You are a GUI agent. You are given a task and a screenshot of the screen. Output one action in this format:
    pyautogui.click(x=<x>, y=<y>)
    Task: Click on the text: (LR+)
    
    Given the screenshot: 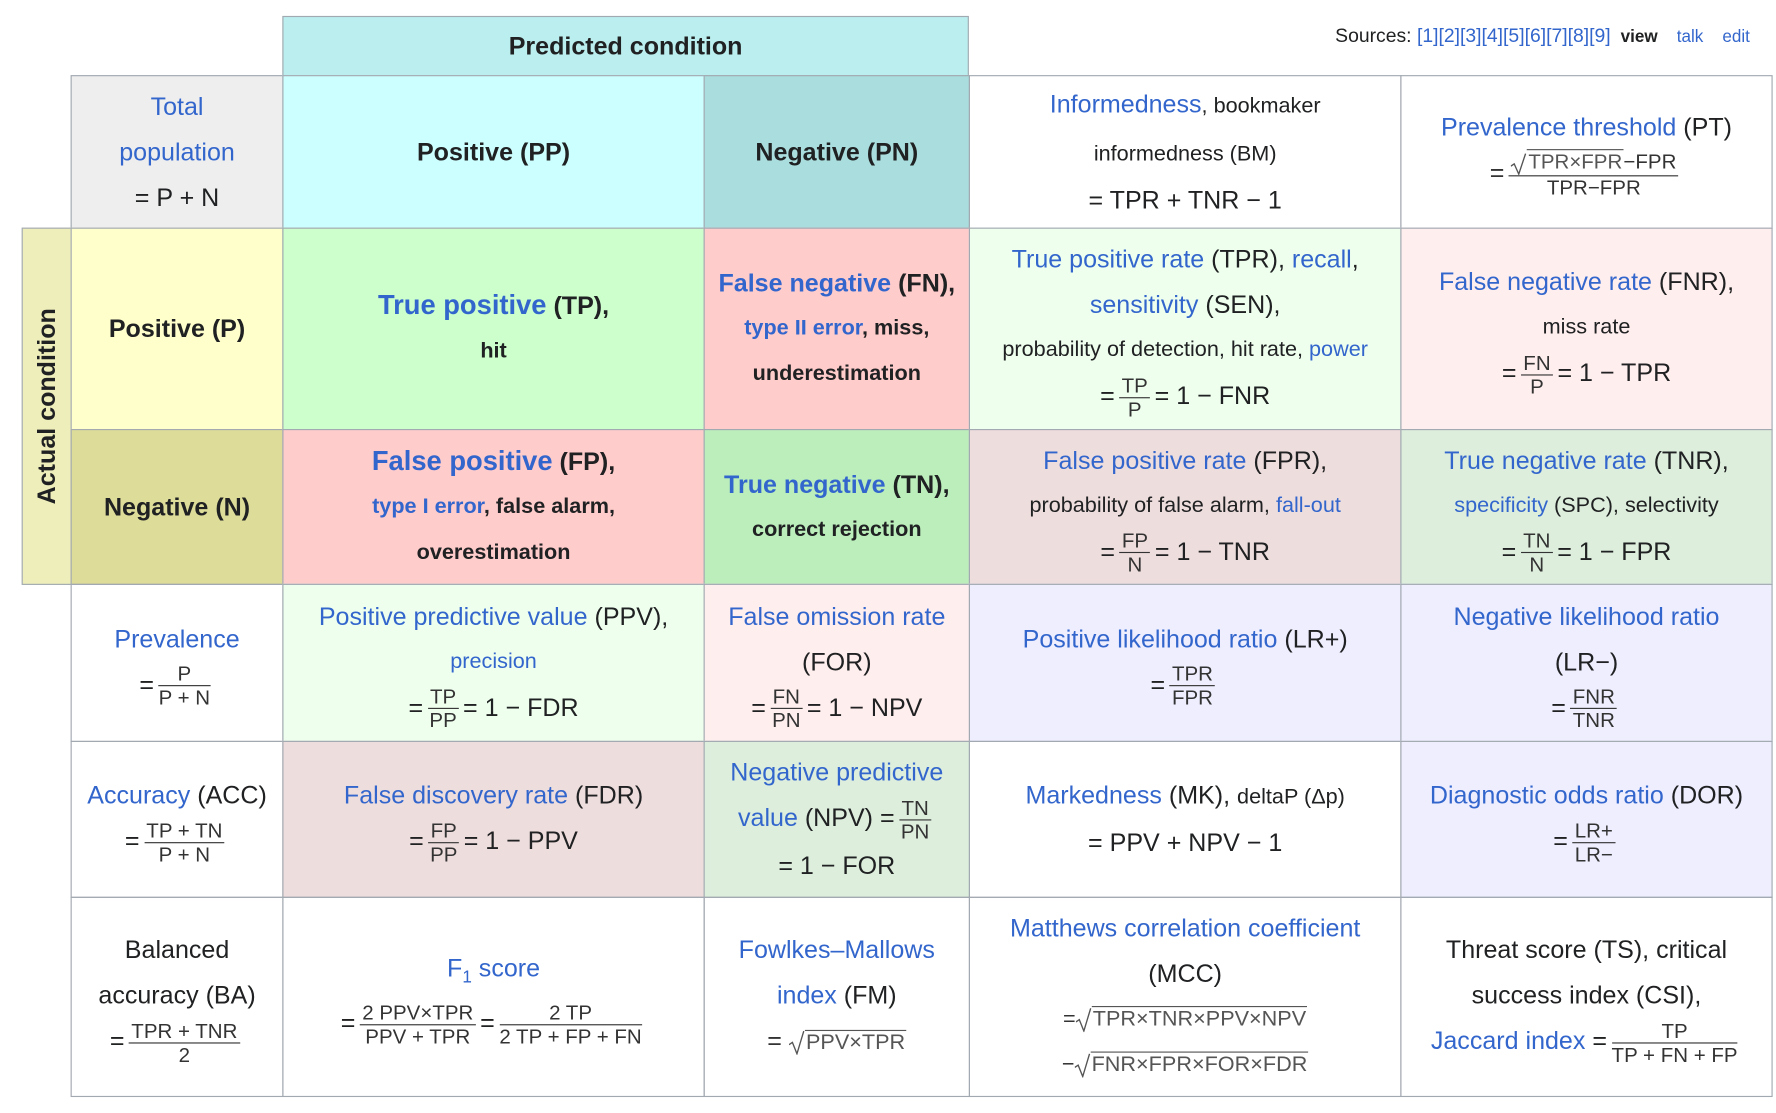 What is the action you would take?
    pyautogui.click(x=1312, y=638)
    